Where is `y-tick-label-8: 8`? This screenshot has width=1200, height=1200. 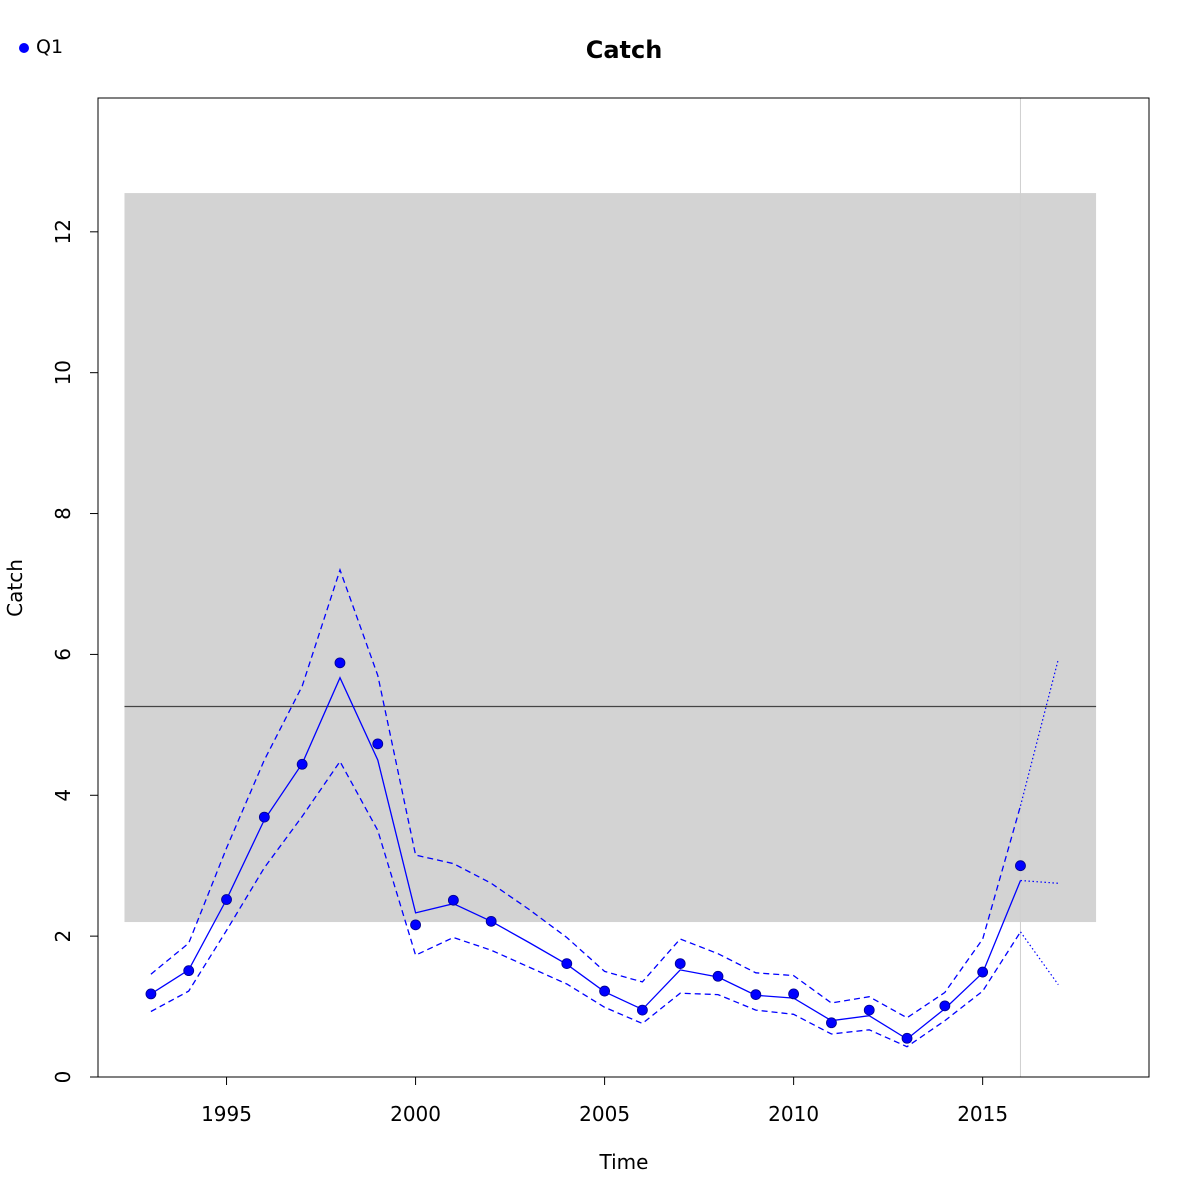 y-tick-label-8: 8 is located at coordinates (63, 513).